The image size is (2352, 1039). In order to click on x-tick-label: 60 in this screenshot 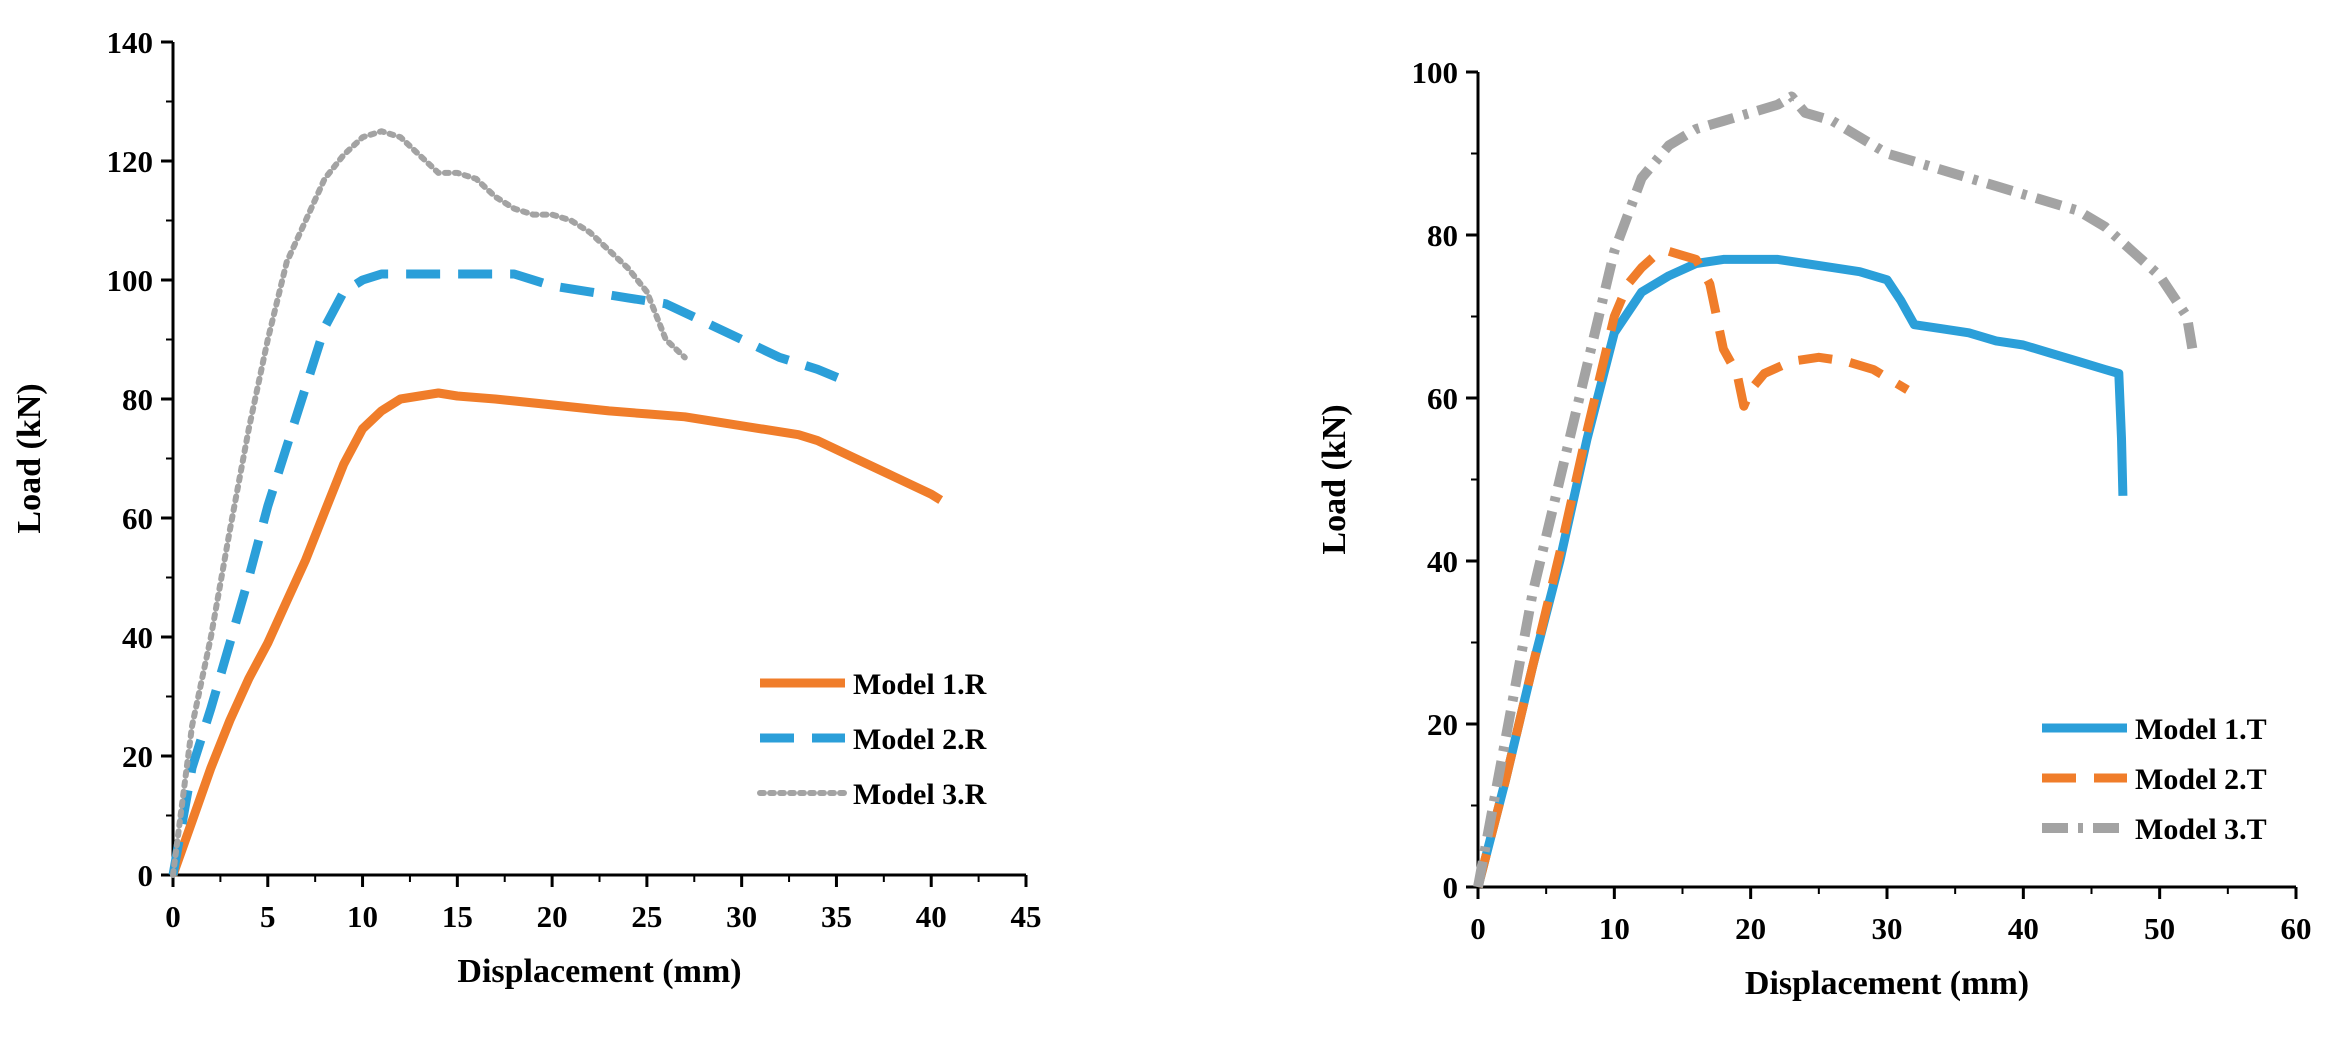, I will do `click(2296, 928)`.